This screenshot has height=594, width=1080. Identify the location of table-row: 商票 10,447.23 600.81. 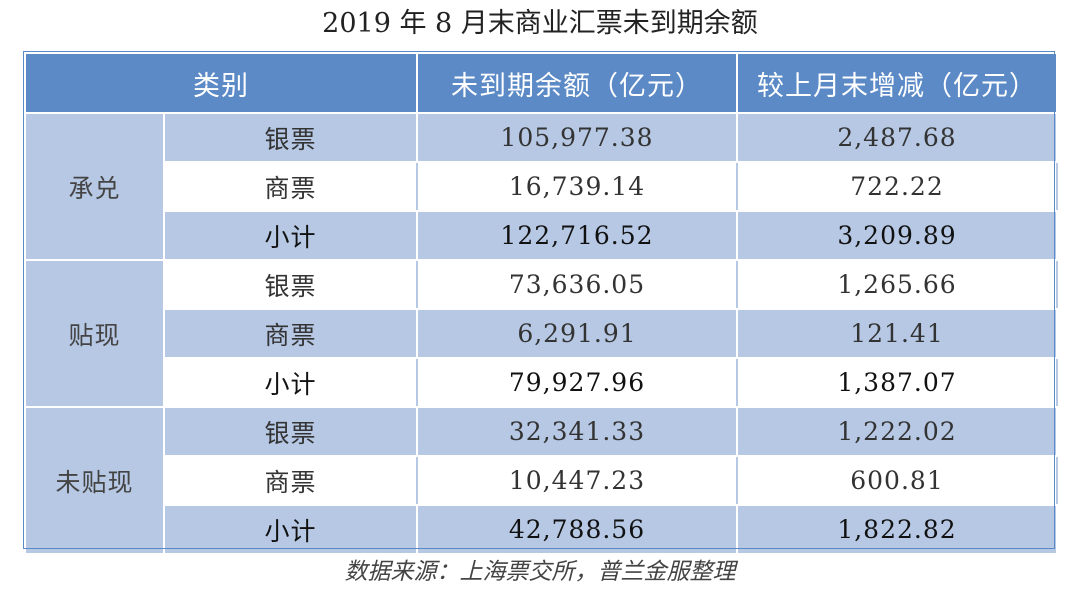
(541, 480).